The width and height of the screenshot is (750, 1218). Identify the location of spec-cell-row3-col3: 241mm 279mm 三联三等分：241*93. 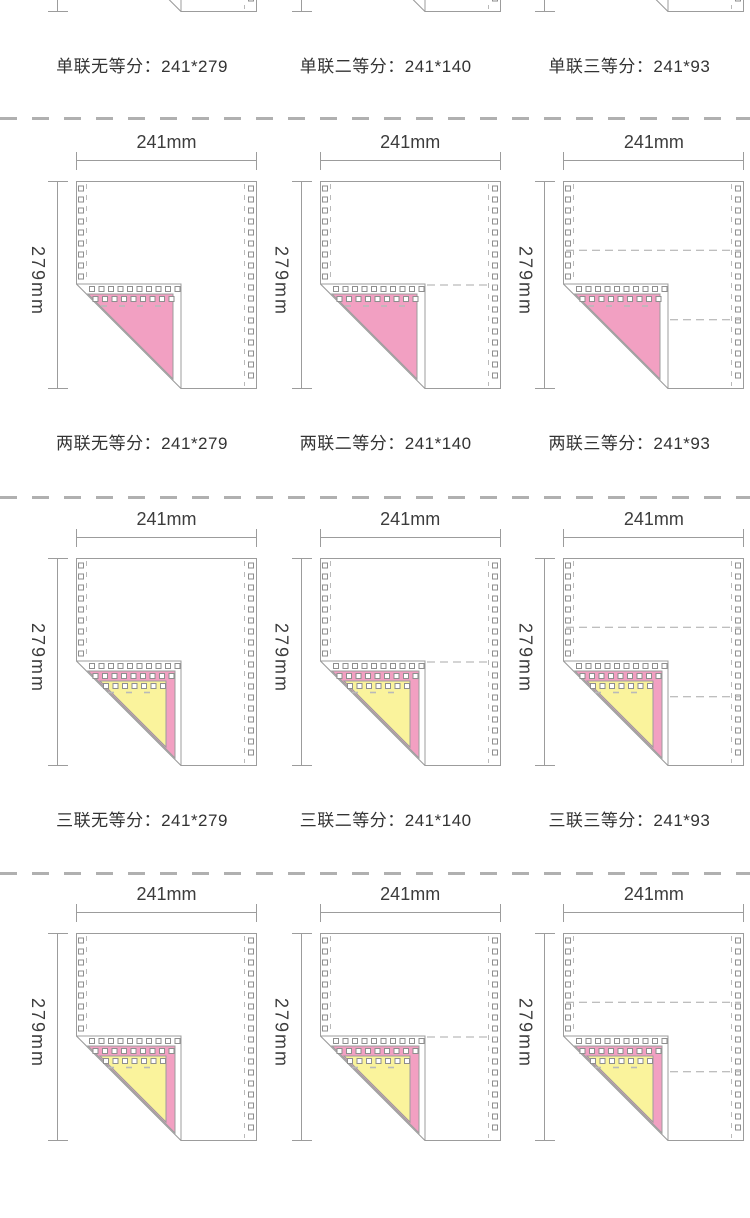
(628, 670).